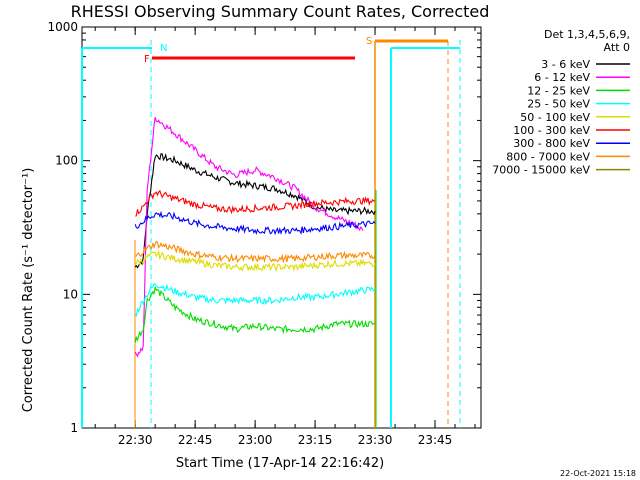 This screenshot has height=480, width=640. Describe the element at coordinates (74, 428) in the screenshot. I see `y-tick-label: 1` at that location.